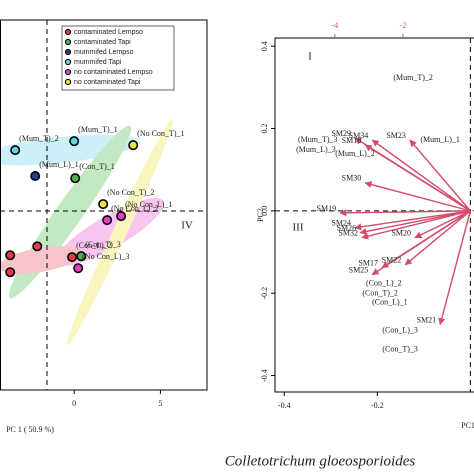 This screenshot has width=474, height=474. I want to click on score-label: (Con_L)_1, so click(390, 302).